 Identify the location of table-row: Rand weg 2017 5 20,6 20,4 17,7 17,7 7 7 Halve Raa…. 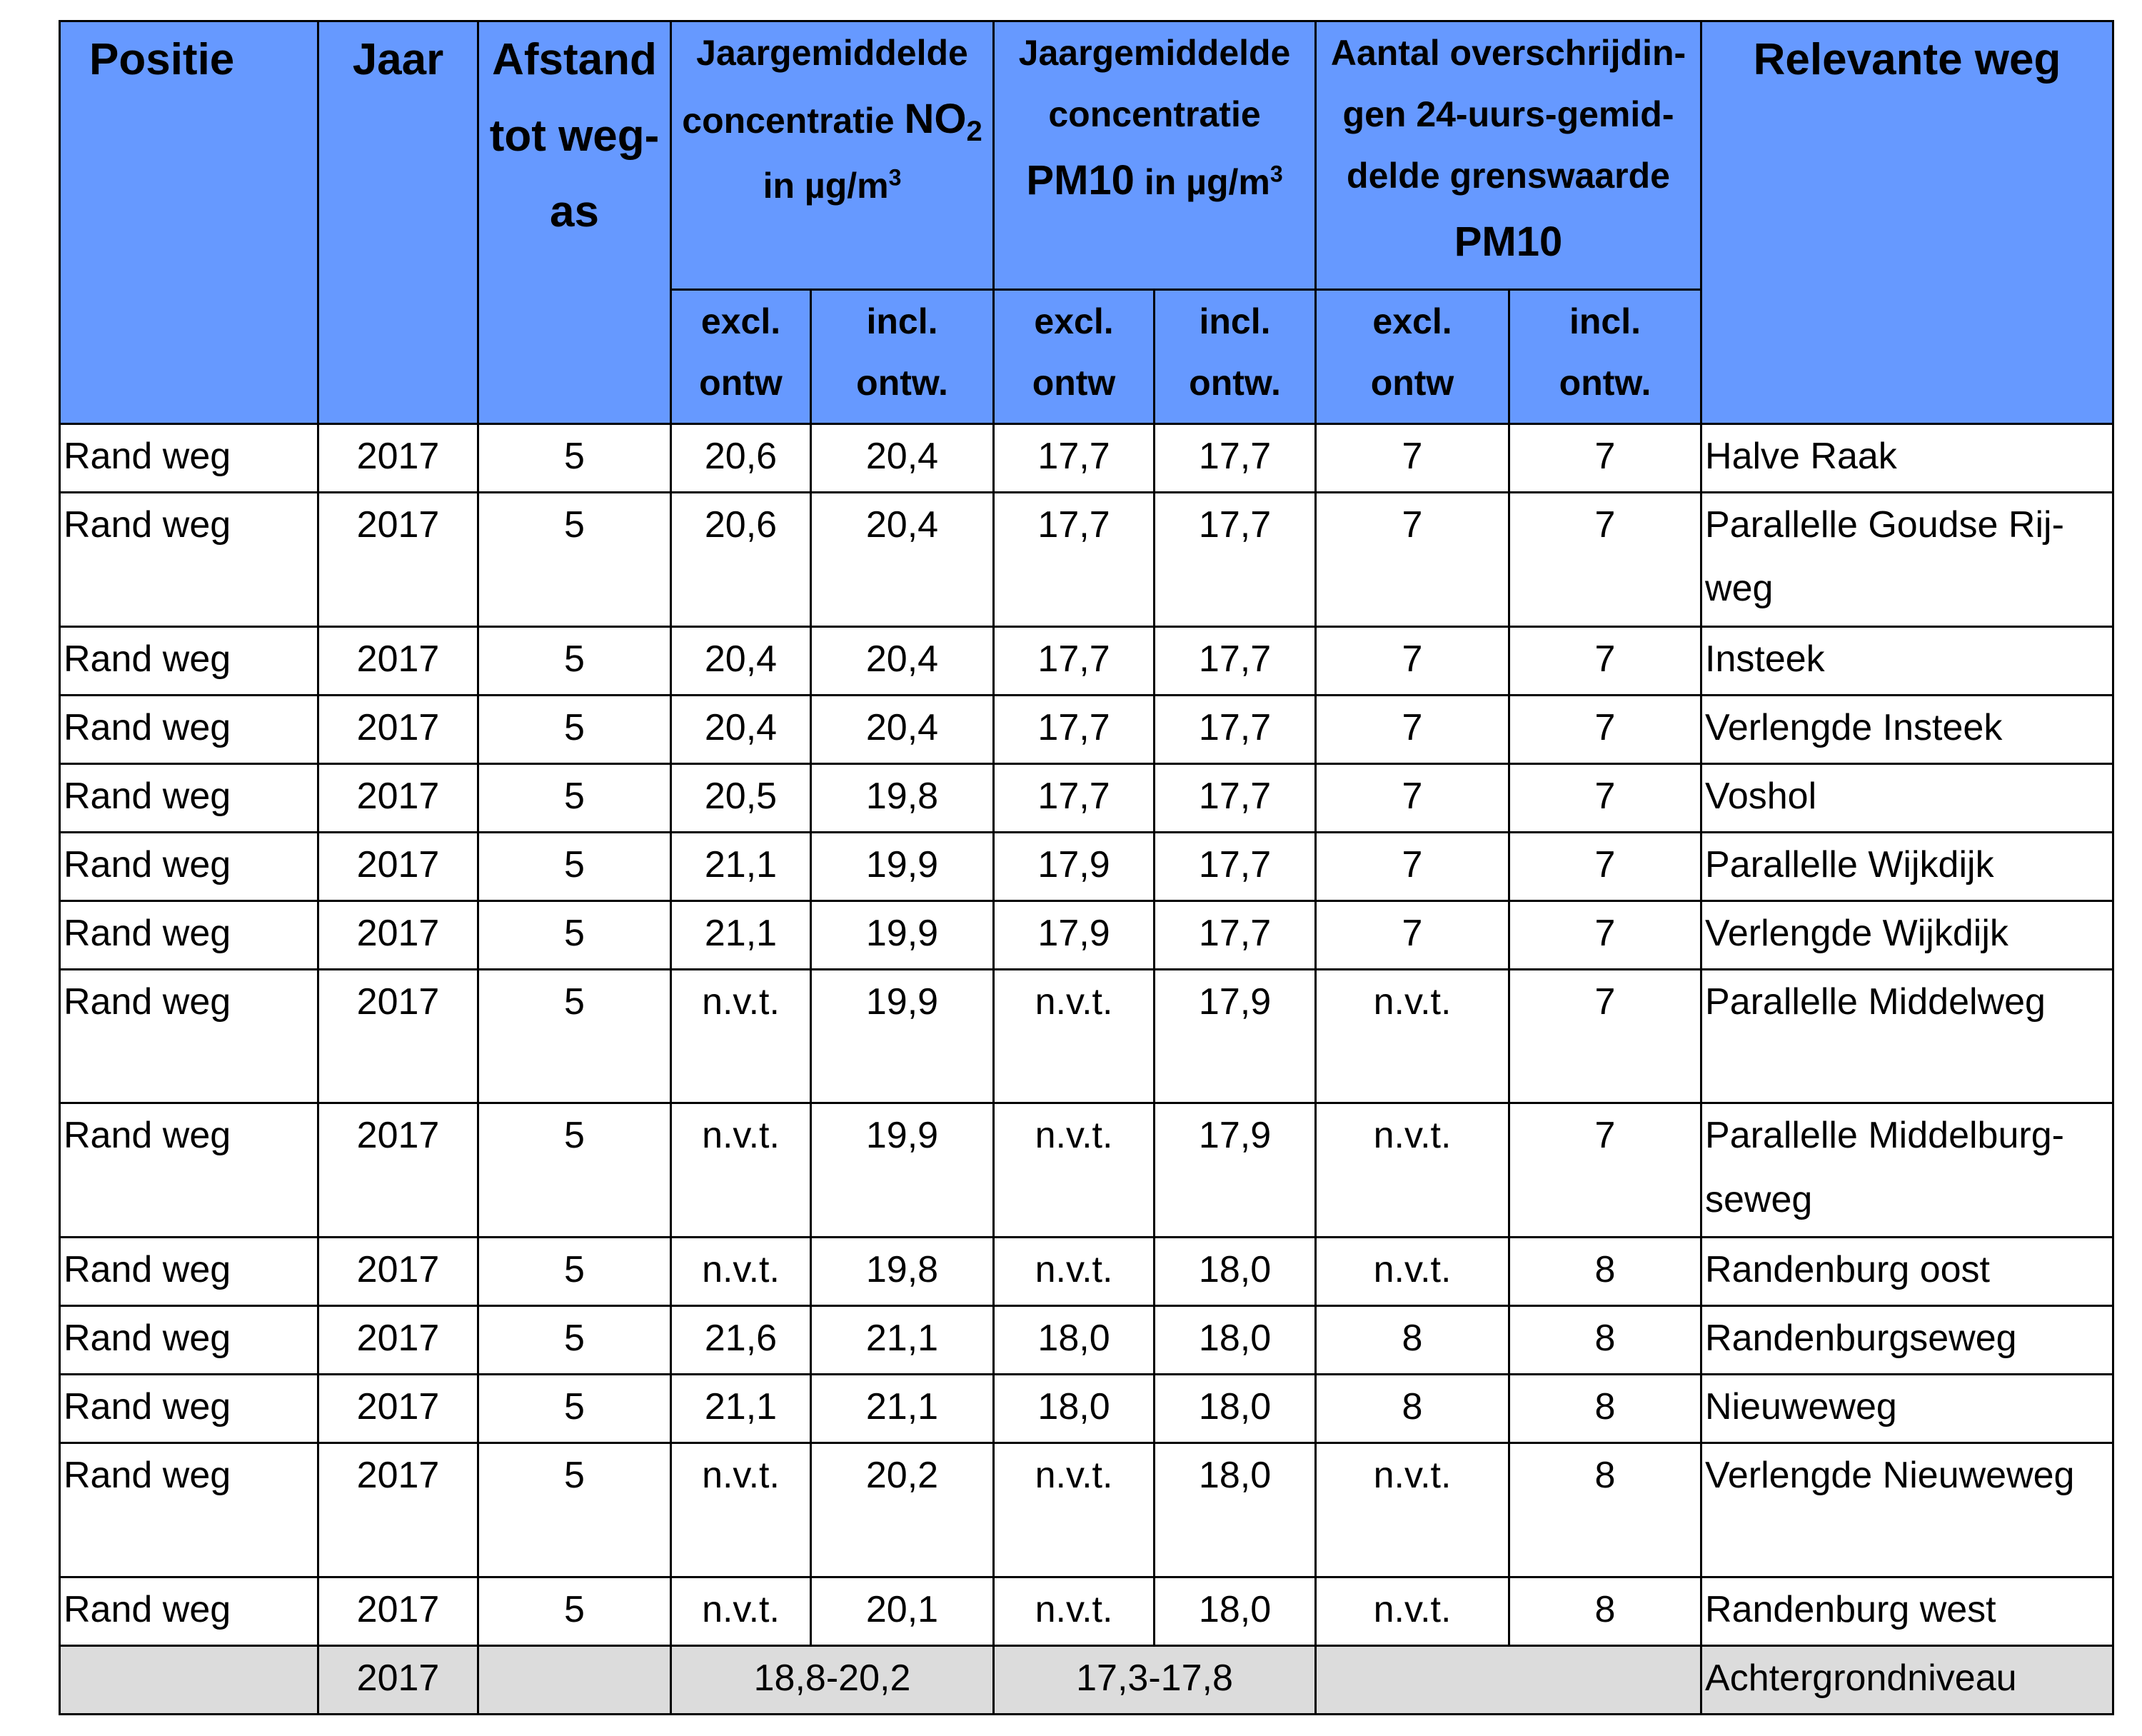
(1087, 458).